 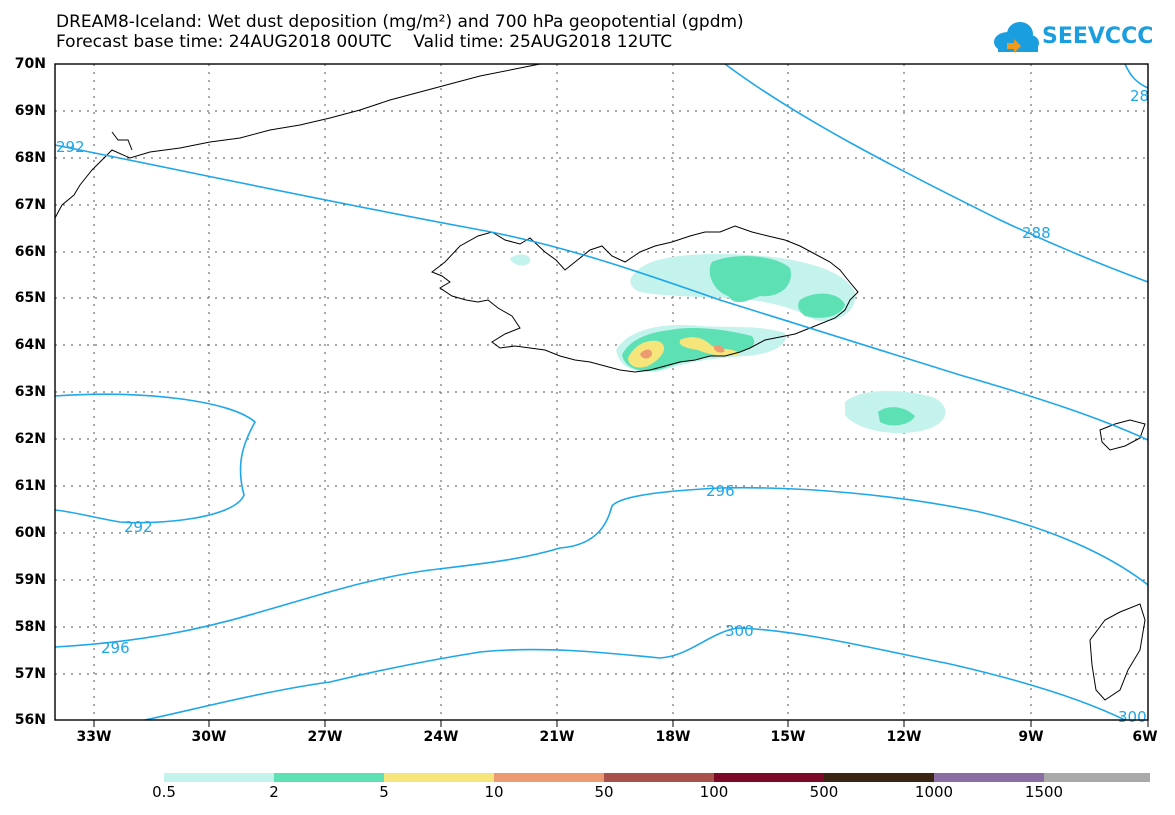 What do you see at coordinates (788, 737) in the screenshot?
I see `lon-label: 15W` at bounding box center [788, 737].